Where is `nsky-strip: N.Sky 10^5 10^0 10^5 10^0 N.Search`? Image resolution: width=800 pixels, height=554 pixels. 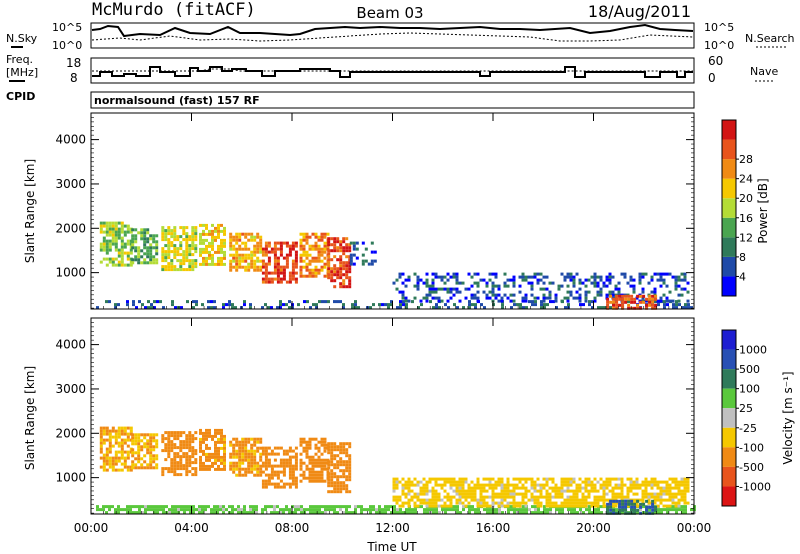 nsky-strip: N.Sky 10^5 10^0 10^5 10^0 N.Search is located at coordinates (400, 36).